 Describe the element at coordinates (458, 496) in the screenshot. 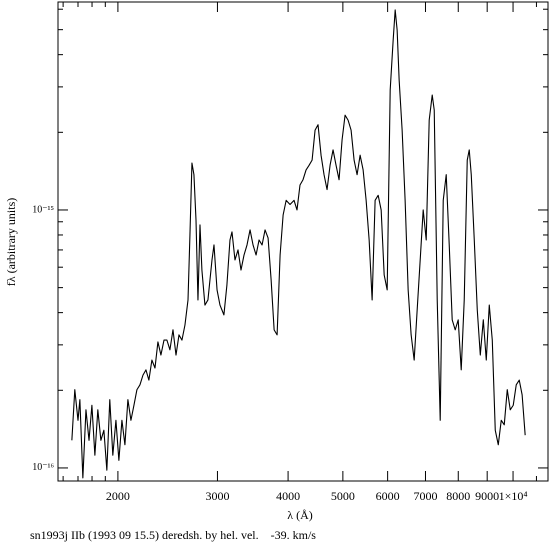

I see `x-tick-label: 8000` at that location.